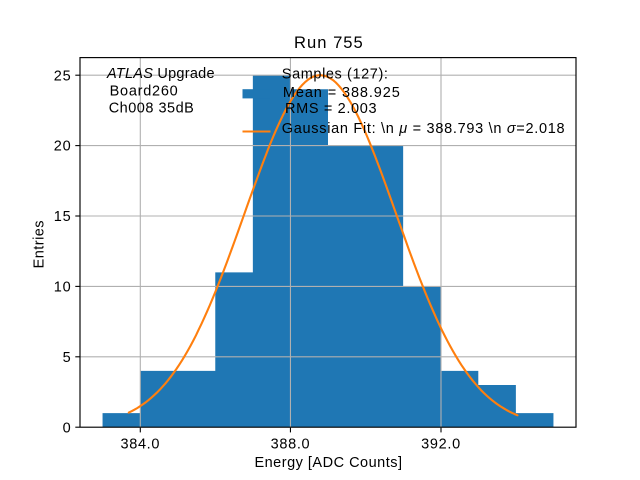  Describe the element at coordinates (63, 147) in the screenshot. I see `svg-text: 20` at that location.